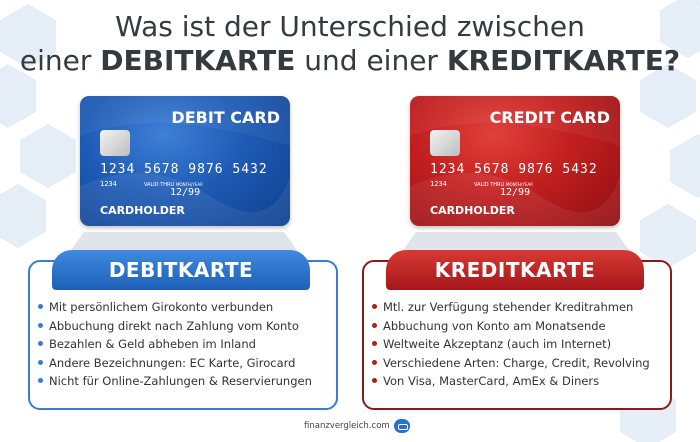 This screenshot has width=700, height=442. Describe the element at coordinates (511, 381) in the screenshot. I see `list-item: Von Visa, MasterCard, AmEx & Diners` at that location.